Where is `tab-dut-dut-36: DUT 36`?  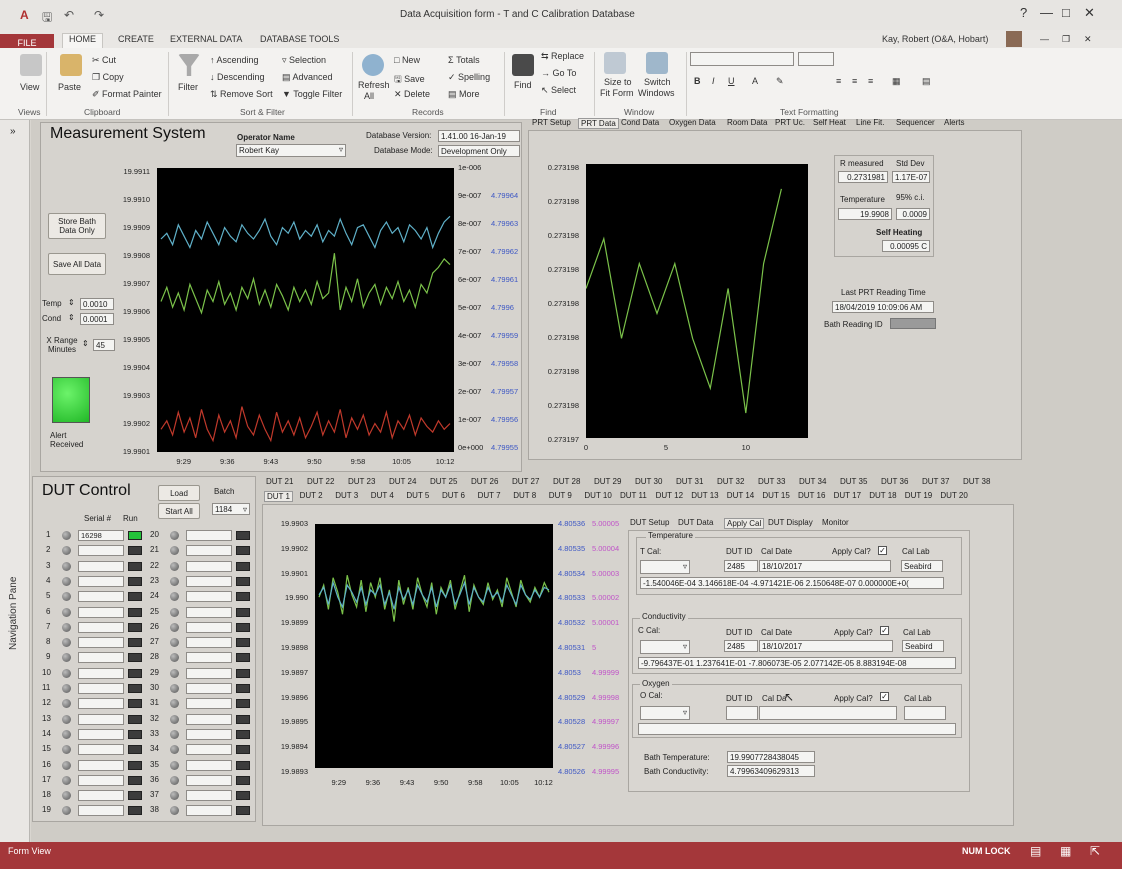 tab-dut-dut-36: DUT 36 is located at coordinates (895, 481).